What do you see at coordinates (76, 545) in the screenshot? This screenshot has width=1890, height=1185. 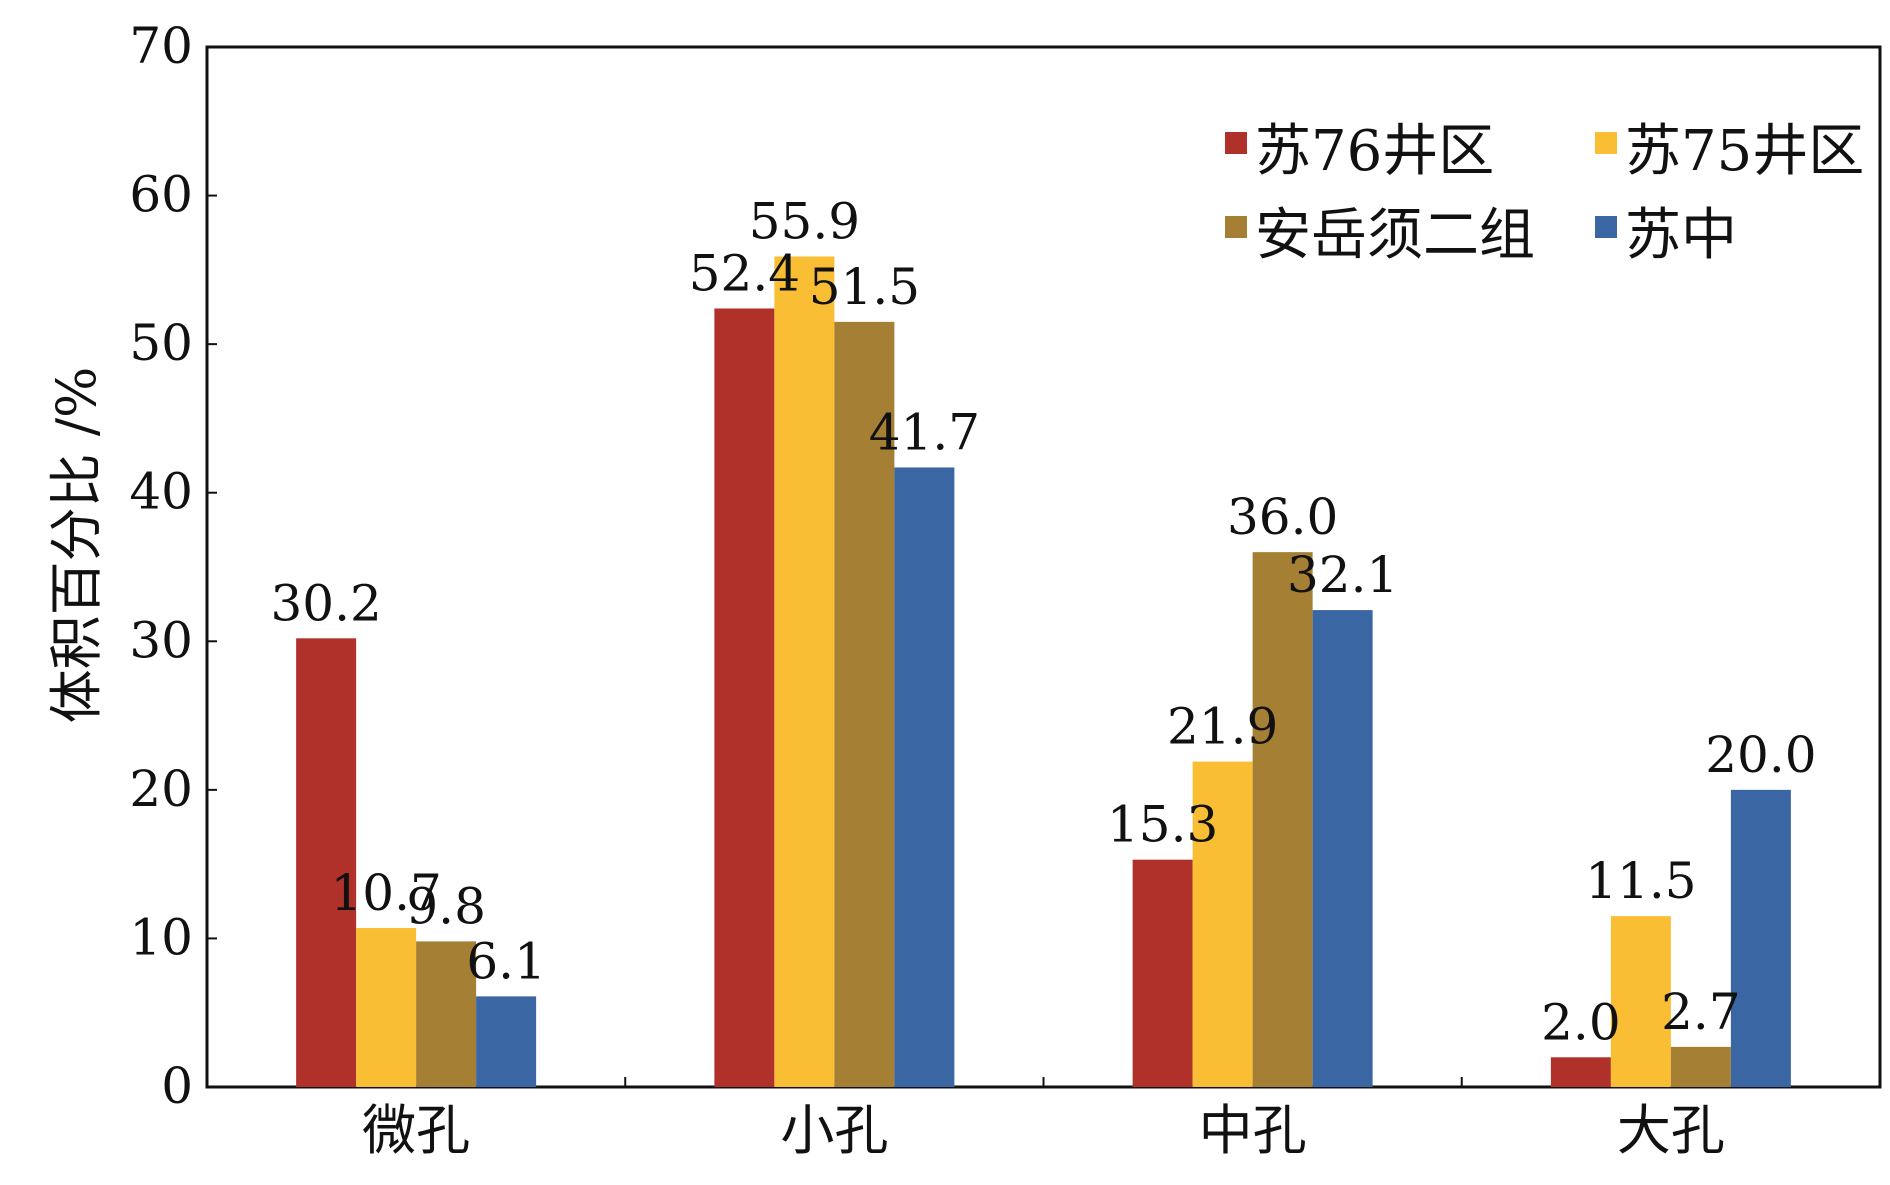 I see `y-axis-label: 体积百分比 /%` at bounding box center [76, 545].